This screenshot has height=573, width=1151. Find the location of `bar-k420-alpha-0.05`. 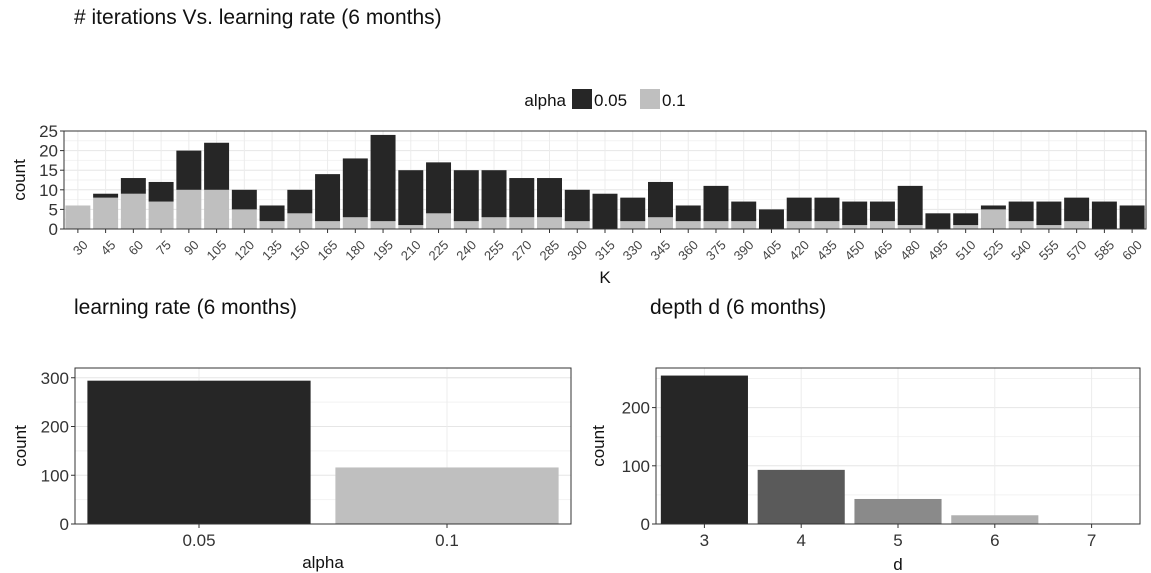

bar-k420-alpha-0.05 is located at coordinates (799, 209).